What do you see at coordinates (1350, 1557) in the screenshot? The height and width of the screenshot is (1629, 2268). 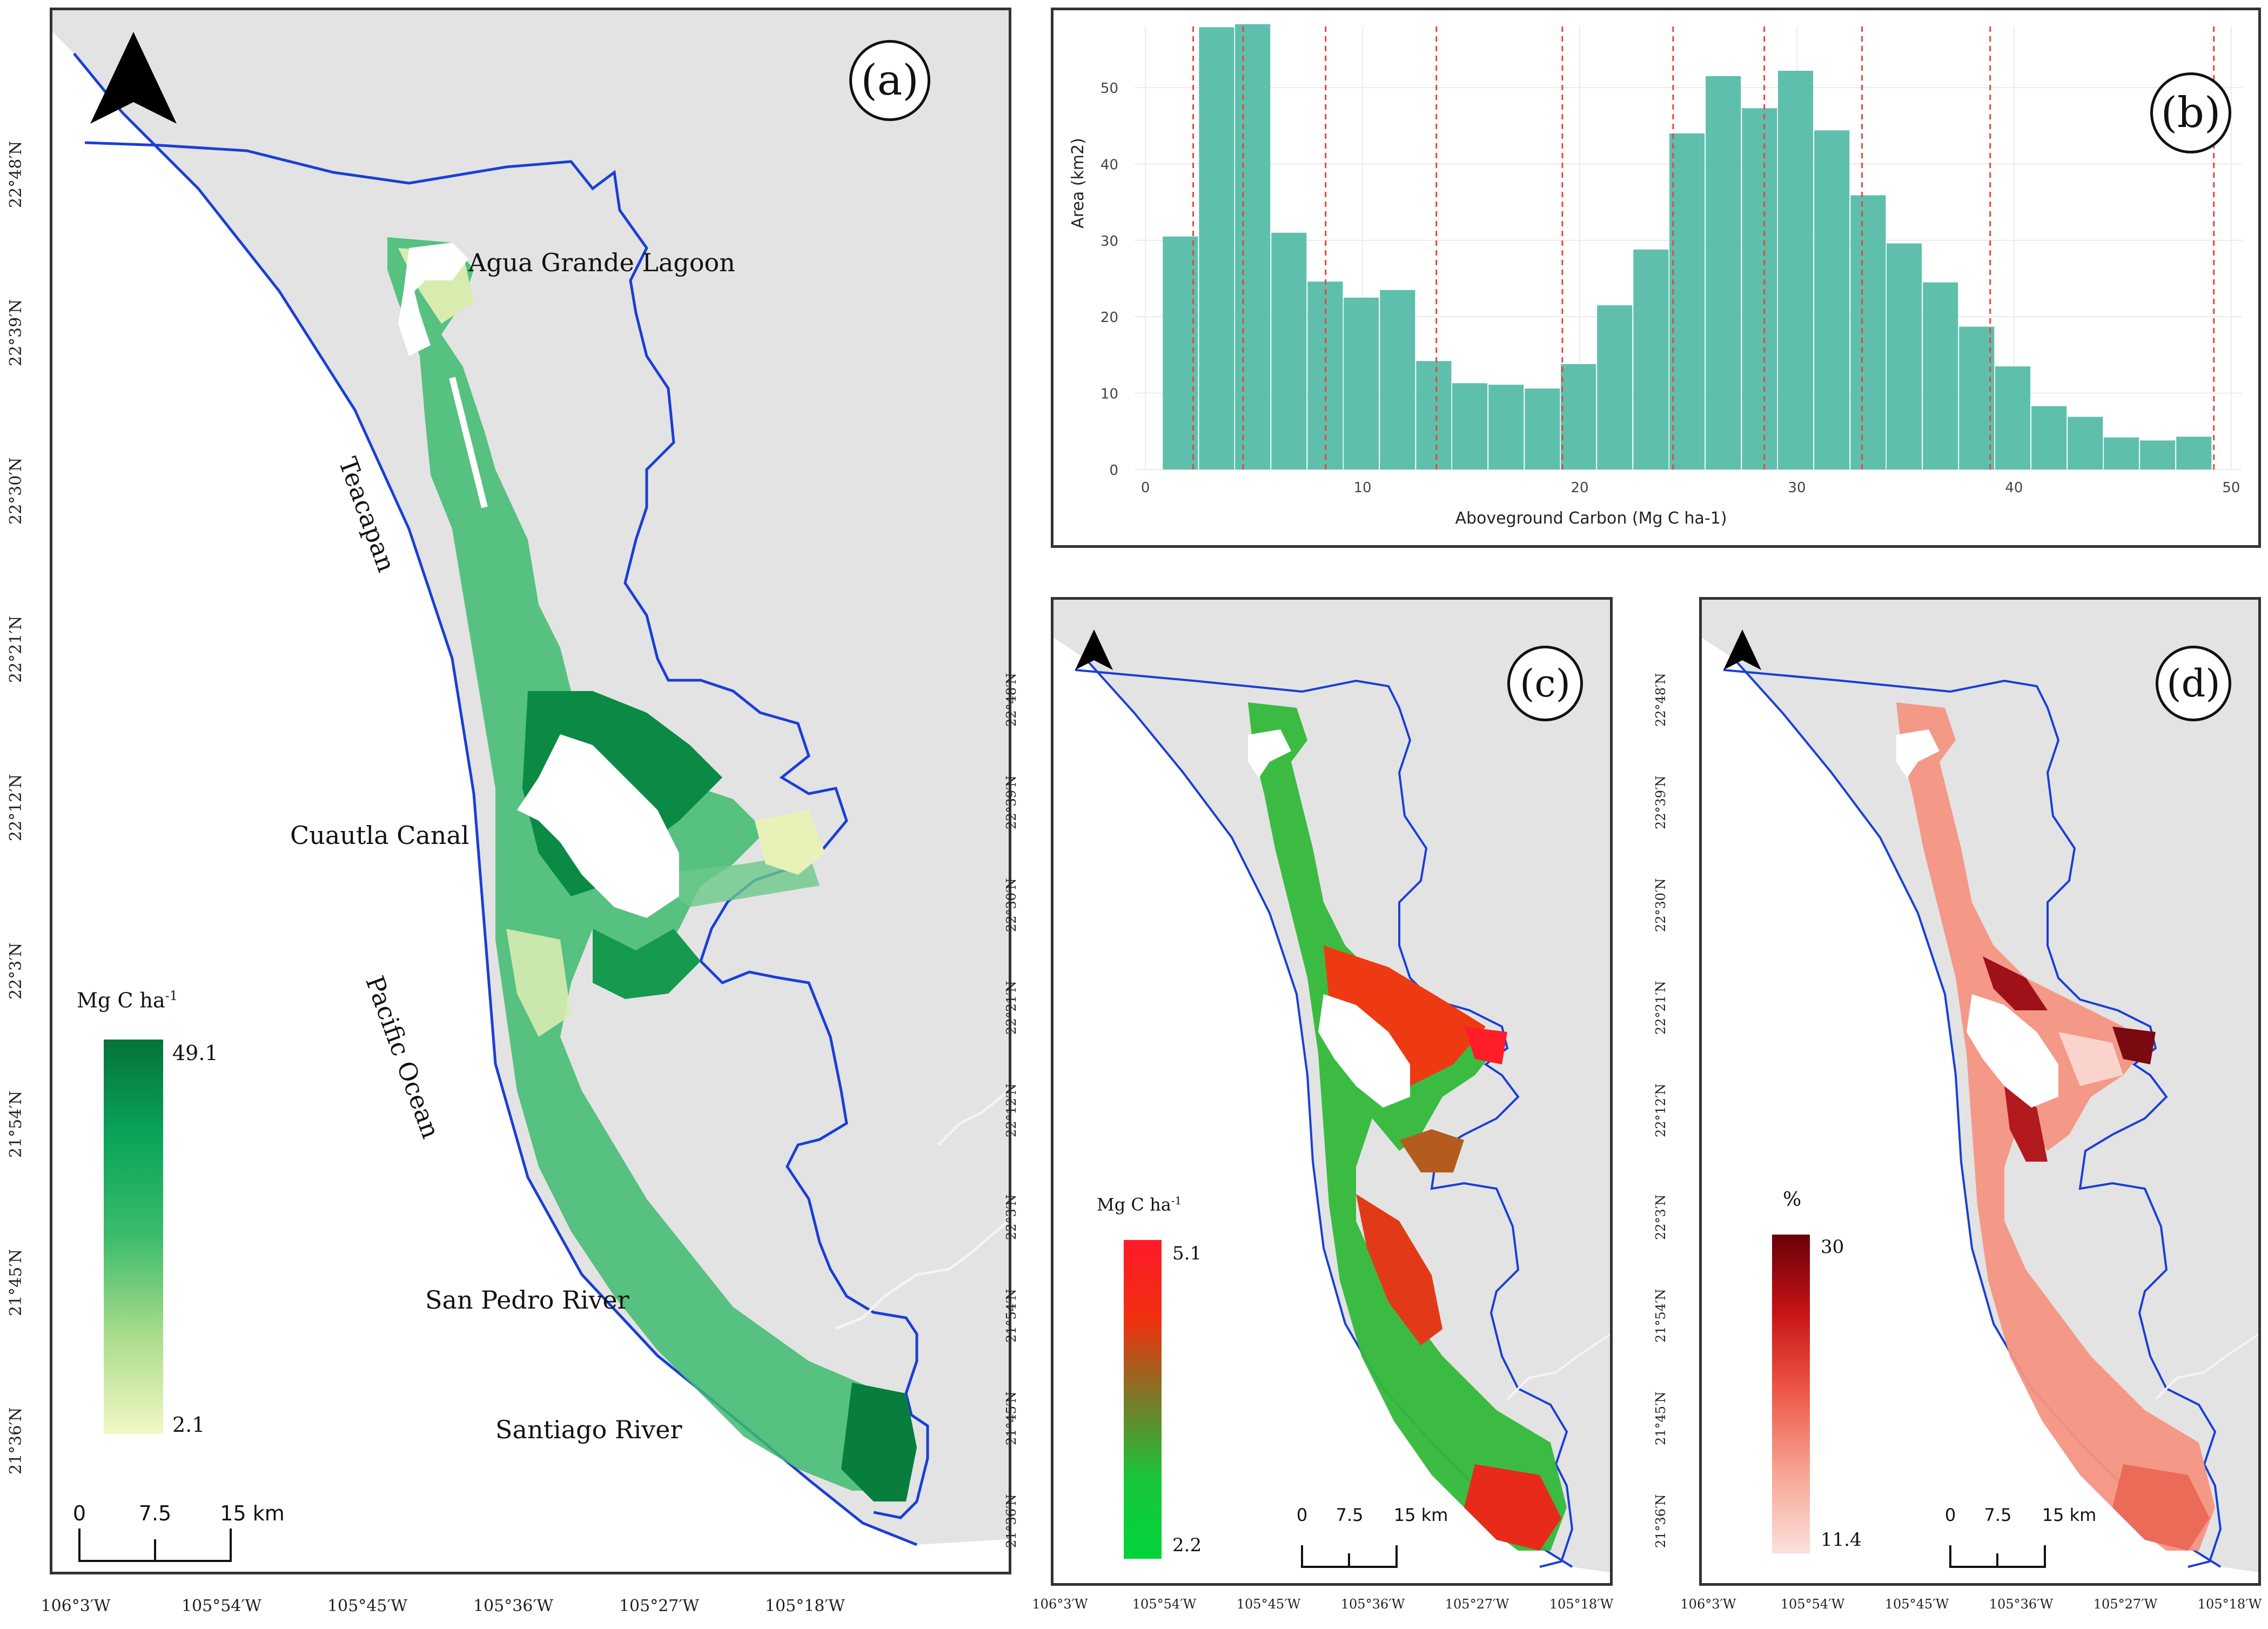 I see `scale-bar-c` at bounding box center [1350, 1557].